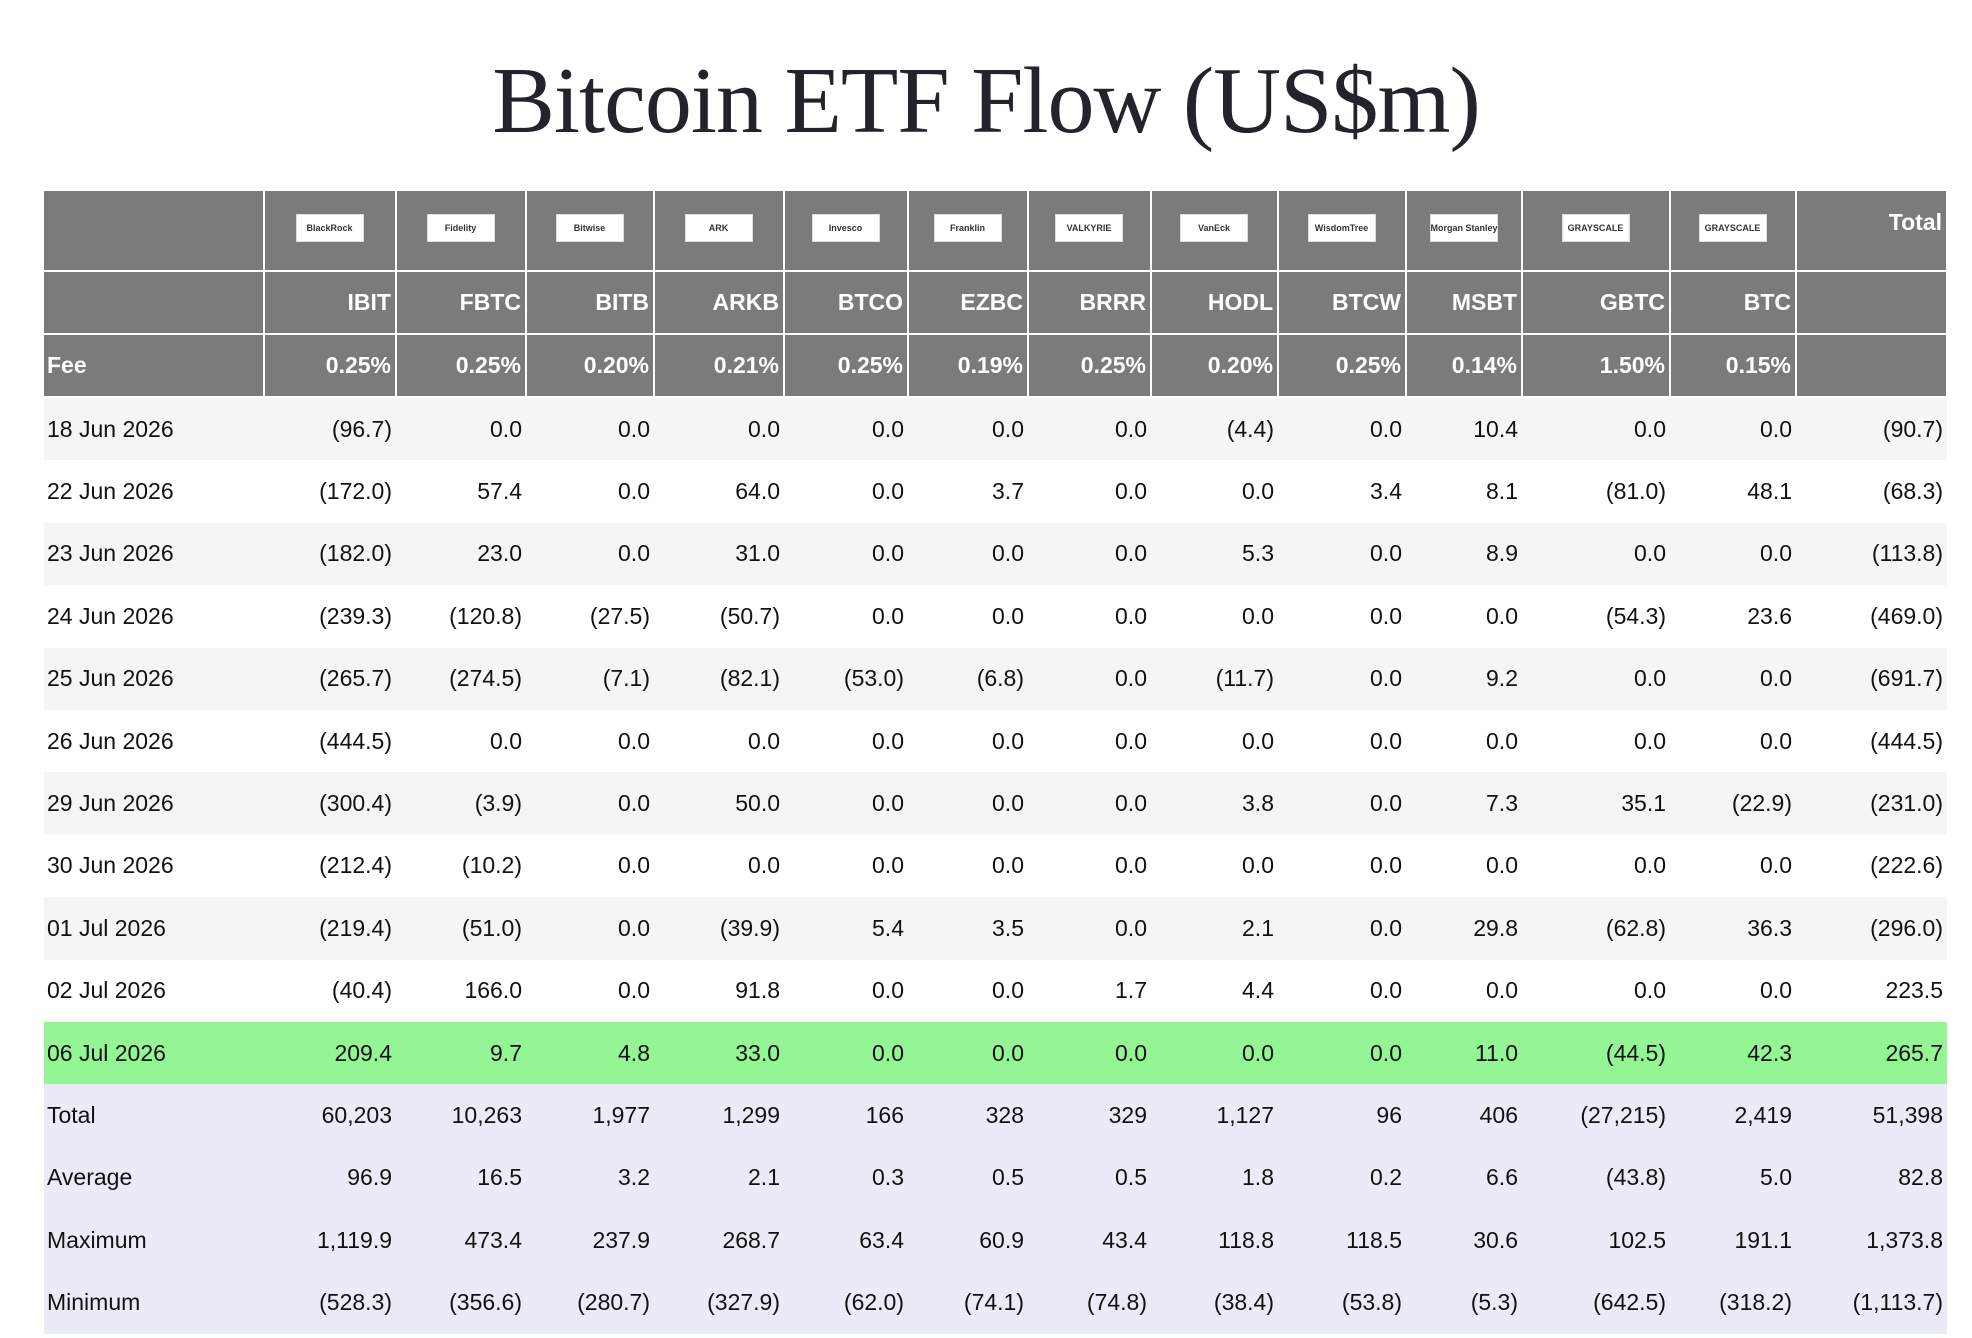 Image resolution: width=1972 pixels, height=1338 pixels. I want to click on flow-value: 3.7, so click(968, 491).